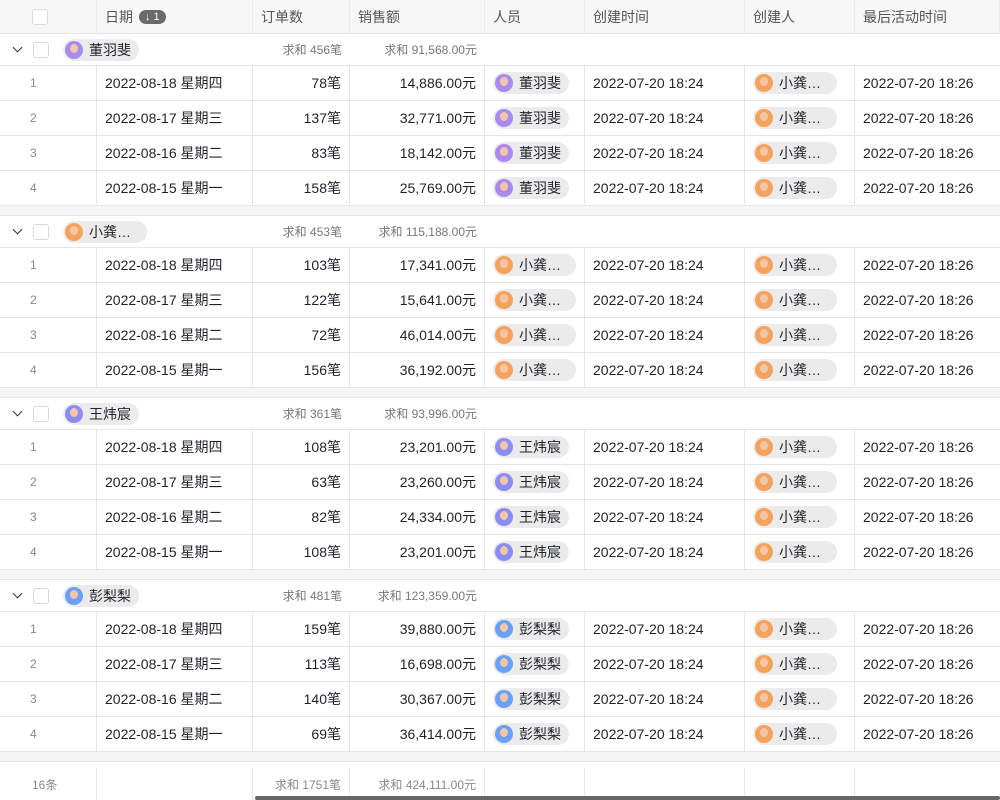 This screenshot has width=1000, height=800. I want to click on sales-cell: 23,260.00元, so click(417, 482).